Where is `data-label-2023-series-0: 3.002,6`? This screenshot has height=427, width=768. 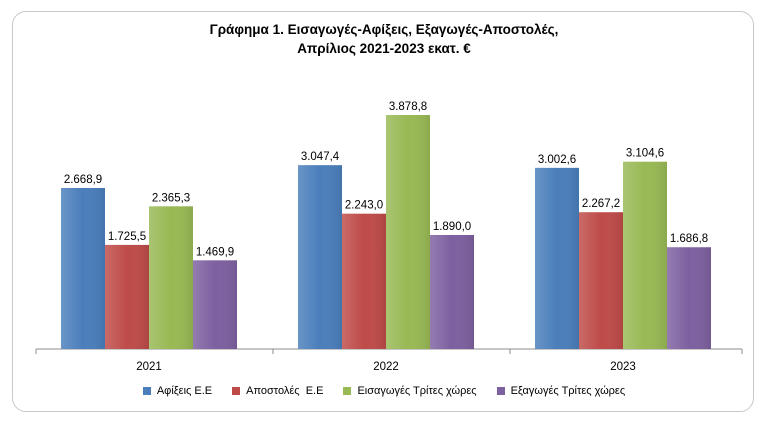
data-label-2023-series-0: 3.002,6 is located at coordinates (557, 160).